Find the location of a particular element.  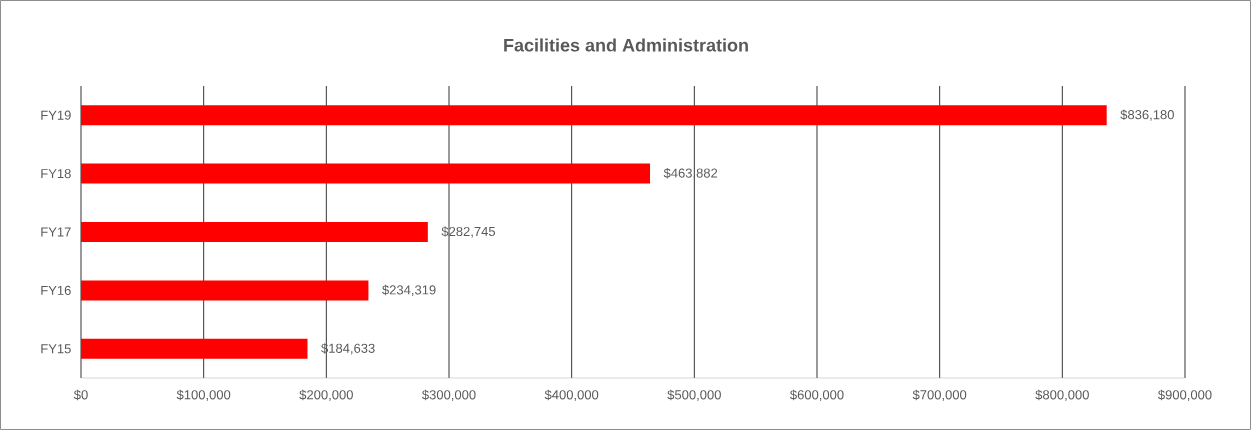

y-tick-label: FY19 is located at coordinates (56, 115).